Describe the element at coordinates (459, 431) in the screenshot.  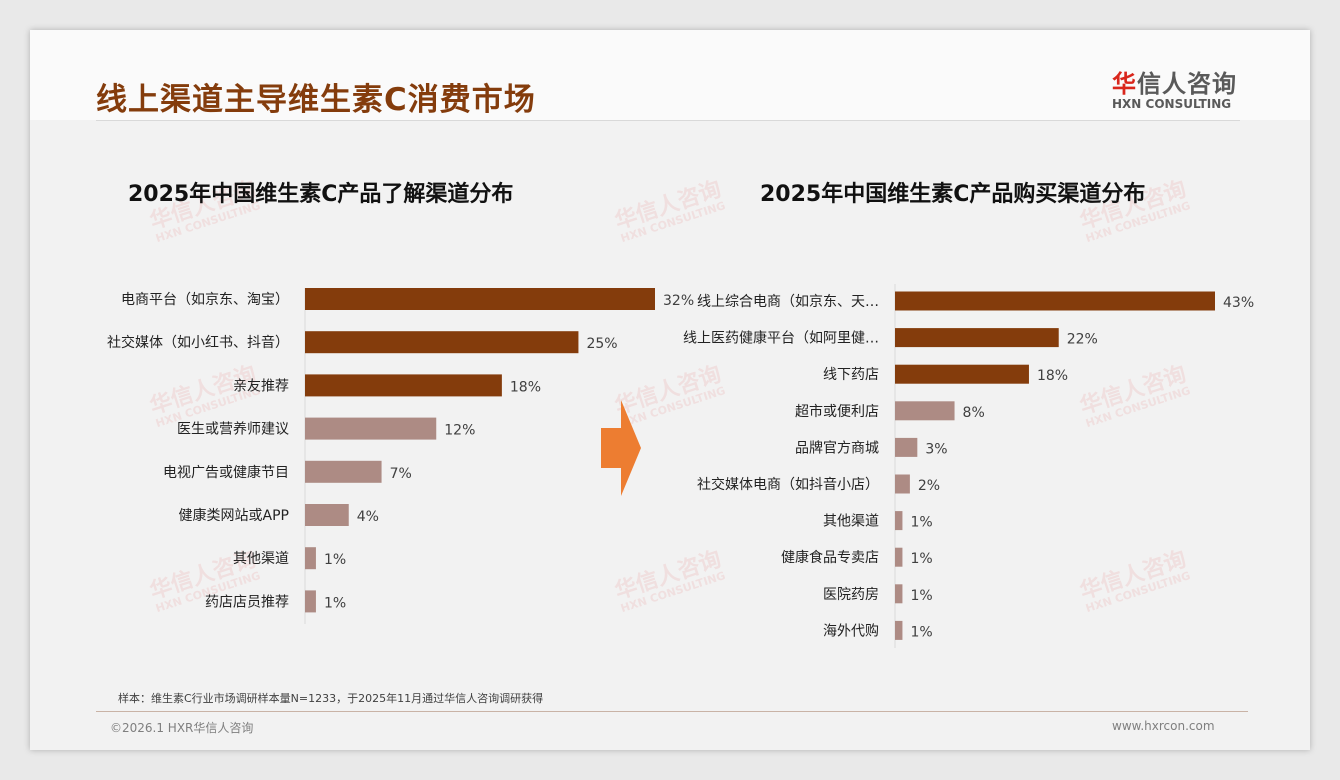
I see `data-label: 12%` at that location.